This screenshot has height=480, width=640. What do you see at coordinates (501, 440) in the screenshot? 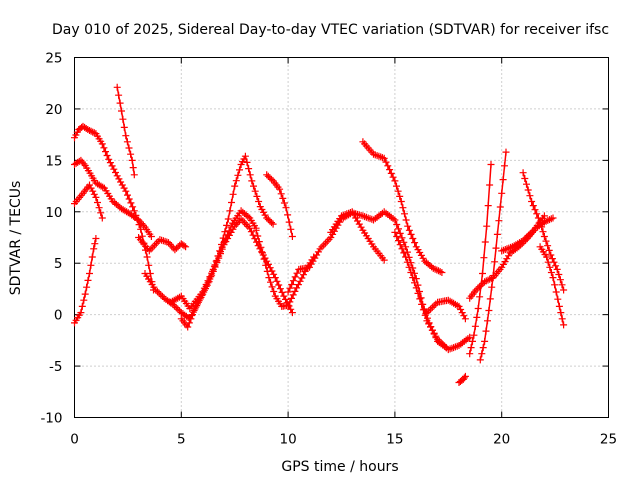
I see `x-tick-label: 20` at bounding box center [501, 440].